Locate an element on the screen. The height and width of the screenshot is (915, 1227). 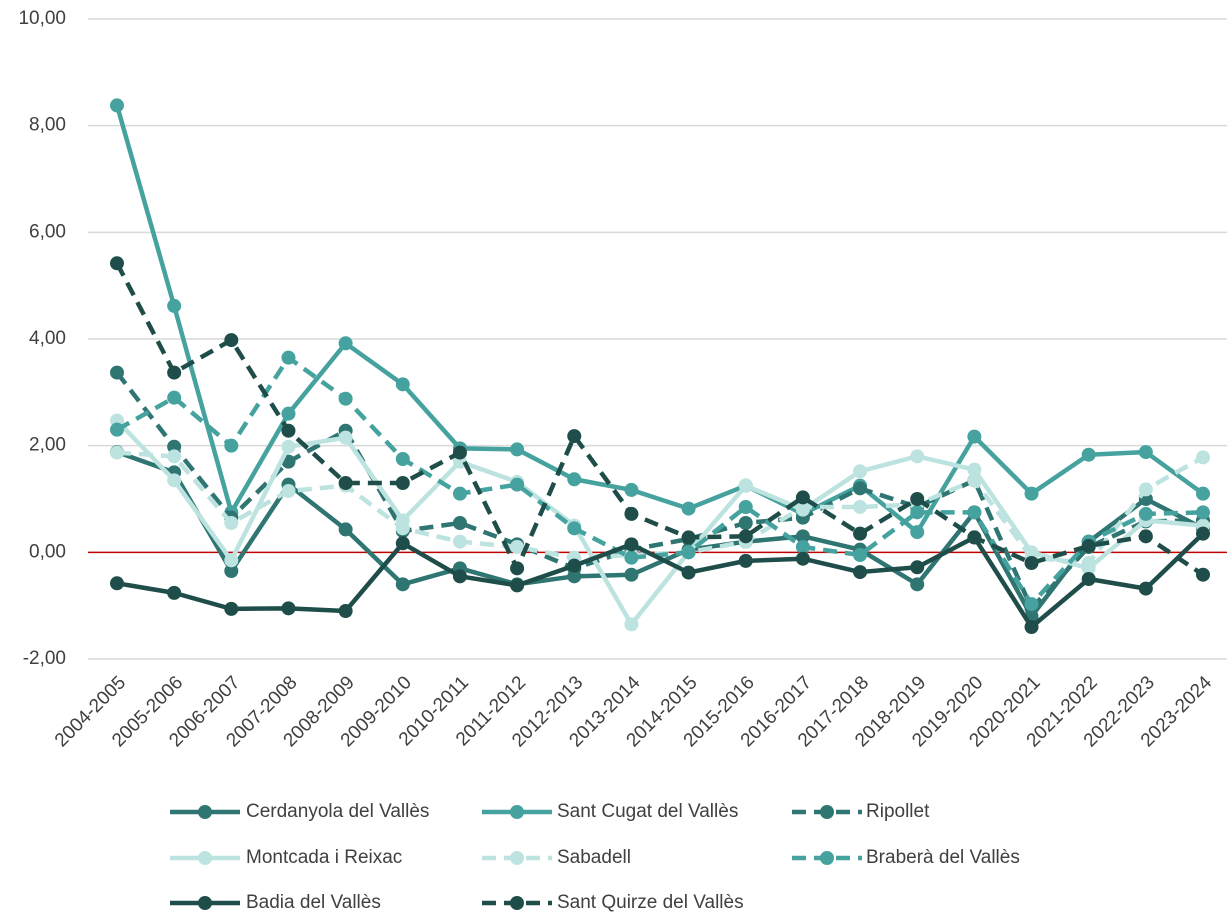
legend-label: Badia del Vallès is located at coordinates (313, 902).